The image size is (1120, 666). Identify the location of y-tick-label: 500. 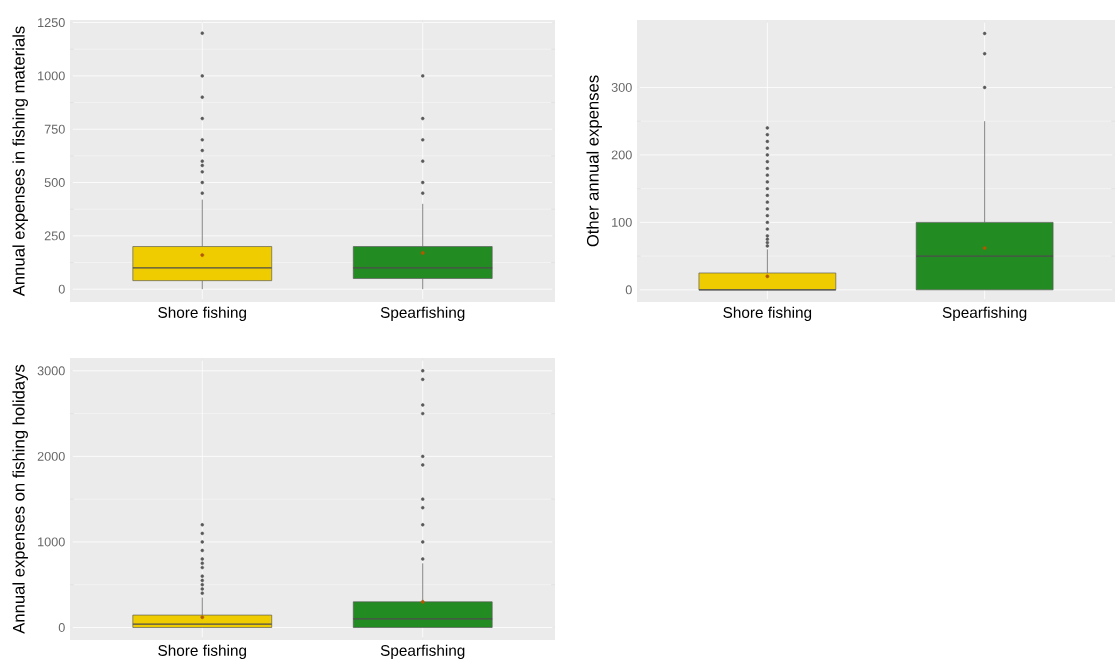
(54, 183).